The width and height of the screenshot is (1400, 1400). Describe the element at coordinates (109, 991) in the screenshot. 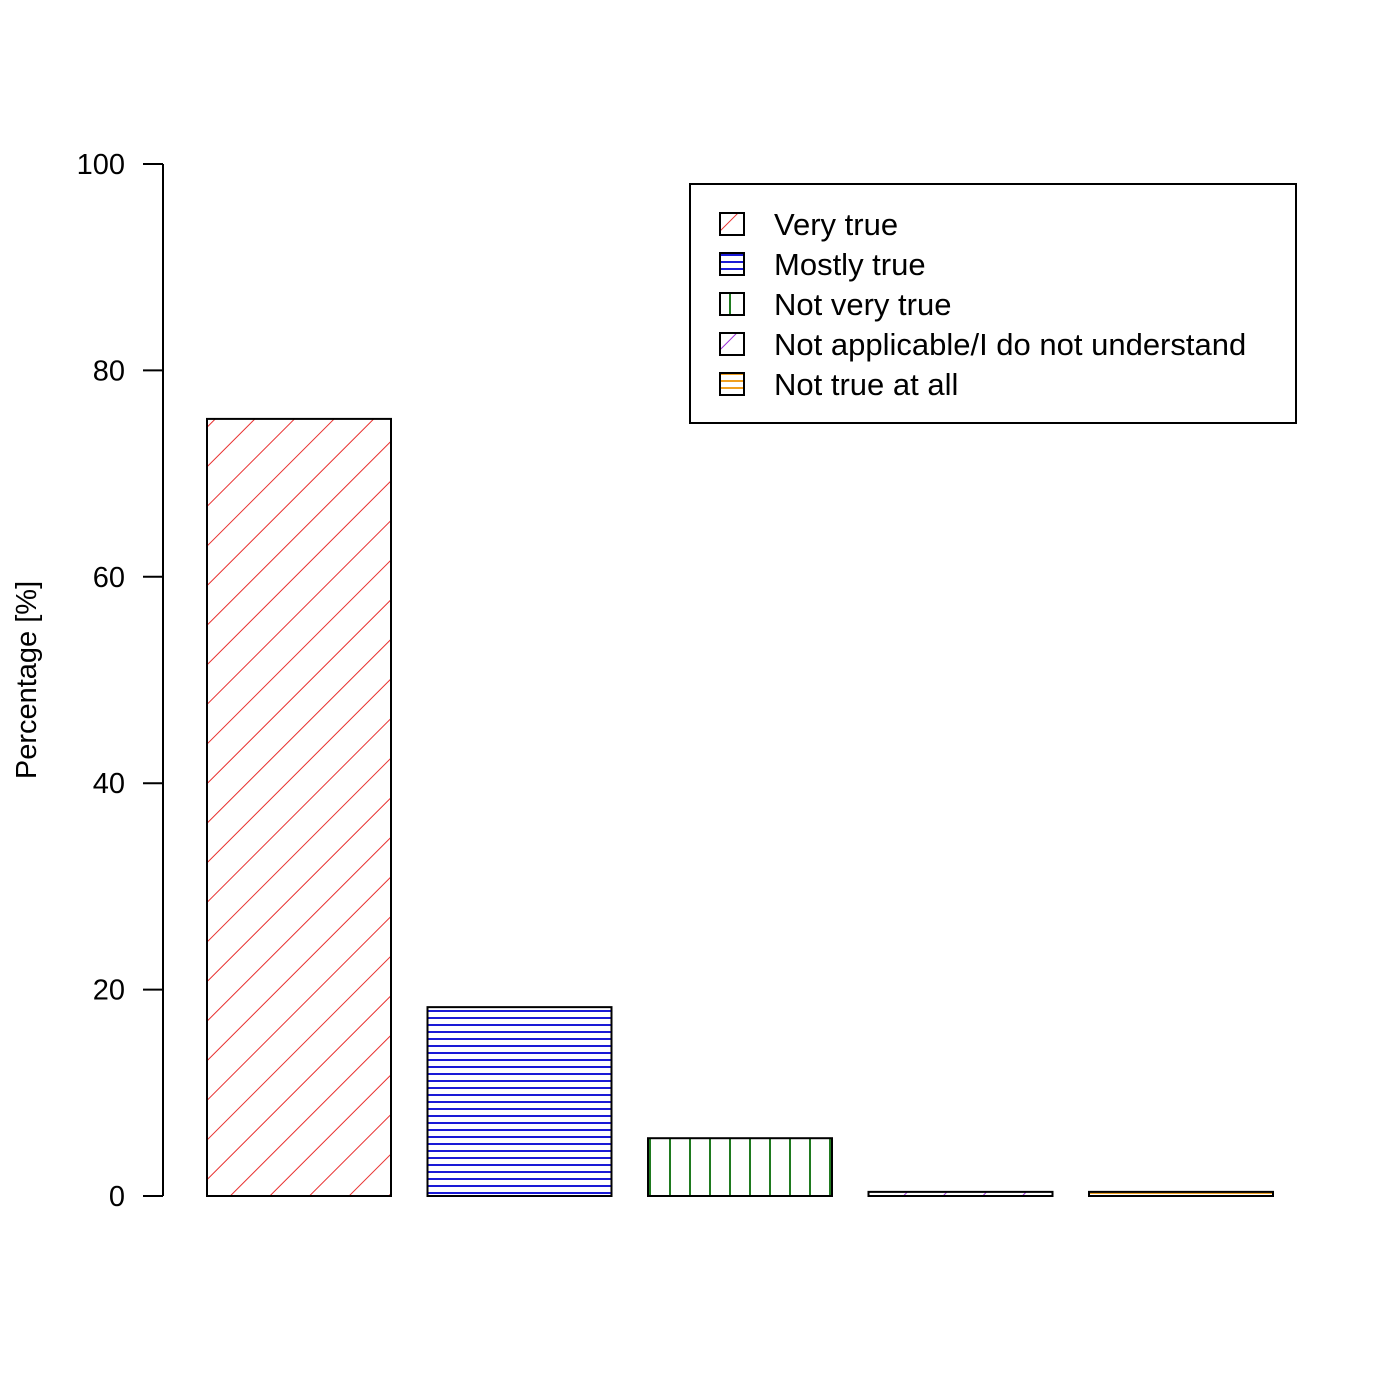

I see `y-tick-label: 20` at that location.